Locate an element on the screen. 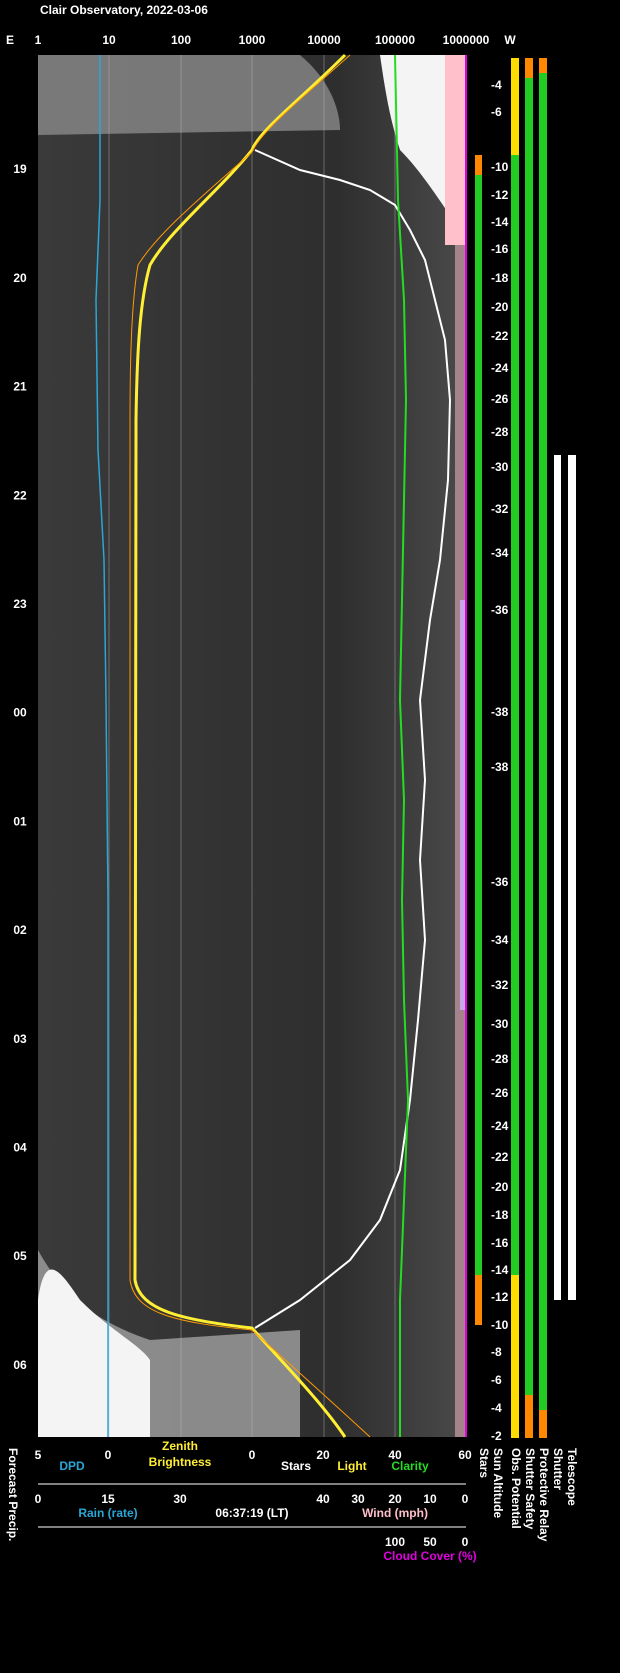 The width and height of the screenshot is (620, 1673). dpd-label: DPD is located at coordinates (72, 1466).